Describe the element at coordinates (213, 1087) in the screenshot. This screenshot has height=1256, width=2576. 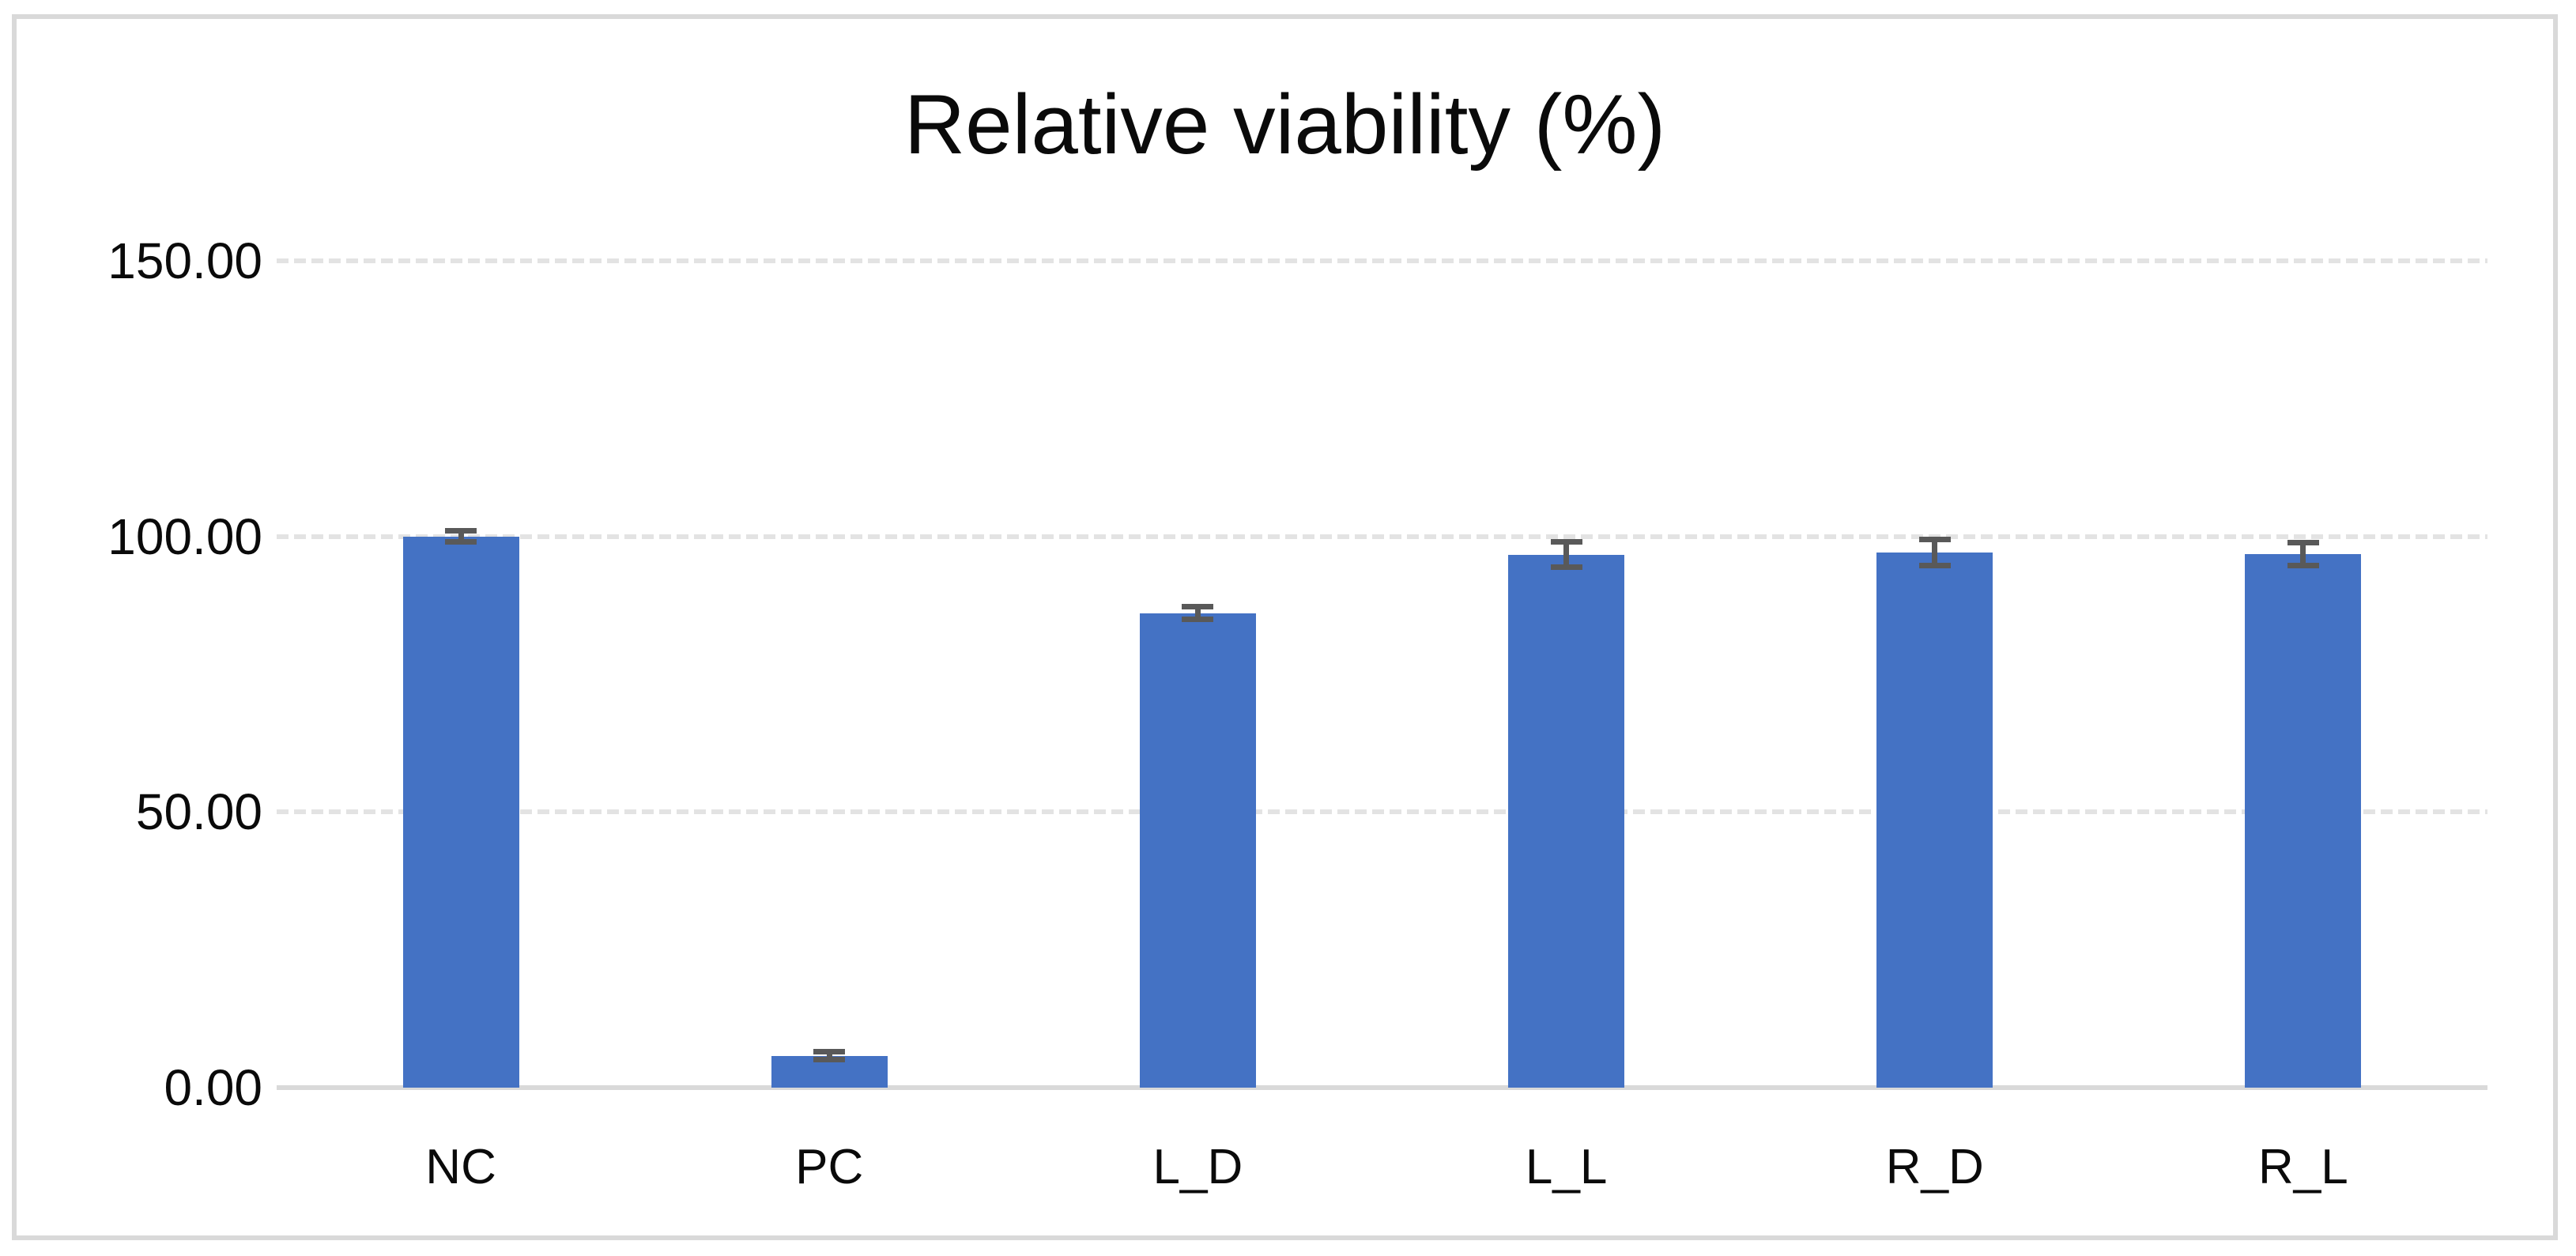
I see `y-axis-tick-label: 0.00` at that location.